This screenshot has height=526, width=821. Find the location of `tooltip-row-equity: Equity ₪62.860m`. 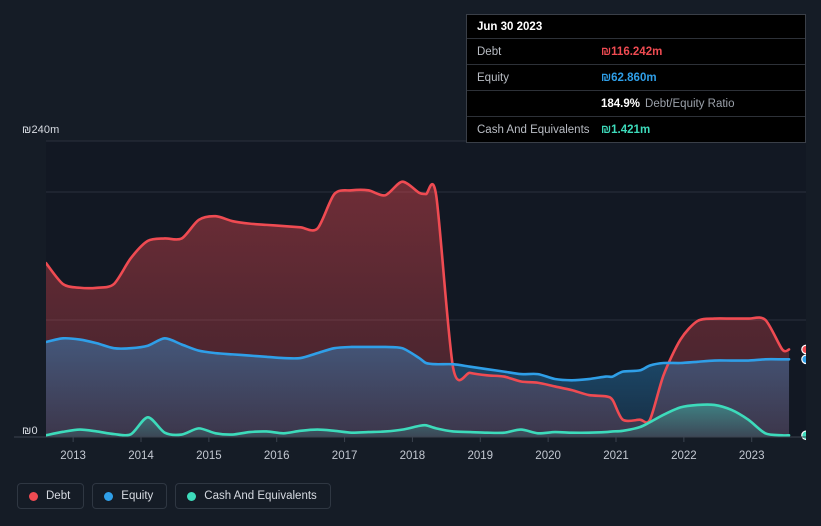

tooltip-row-equity: Equity ₪62.860m is located at coordinates (636, 77).